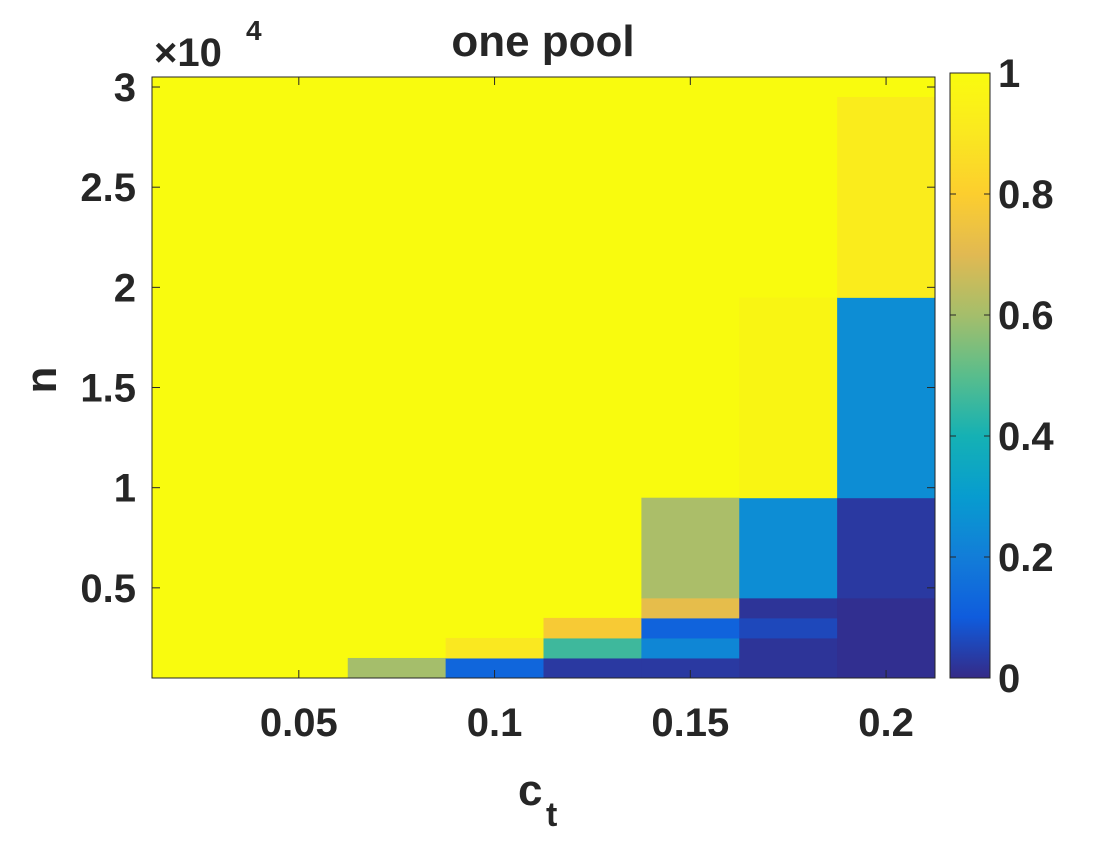 The height and width of the screenshot is (845, 1120). I want to click on y-exponent-power: 4, so click(254, 30).